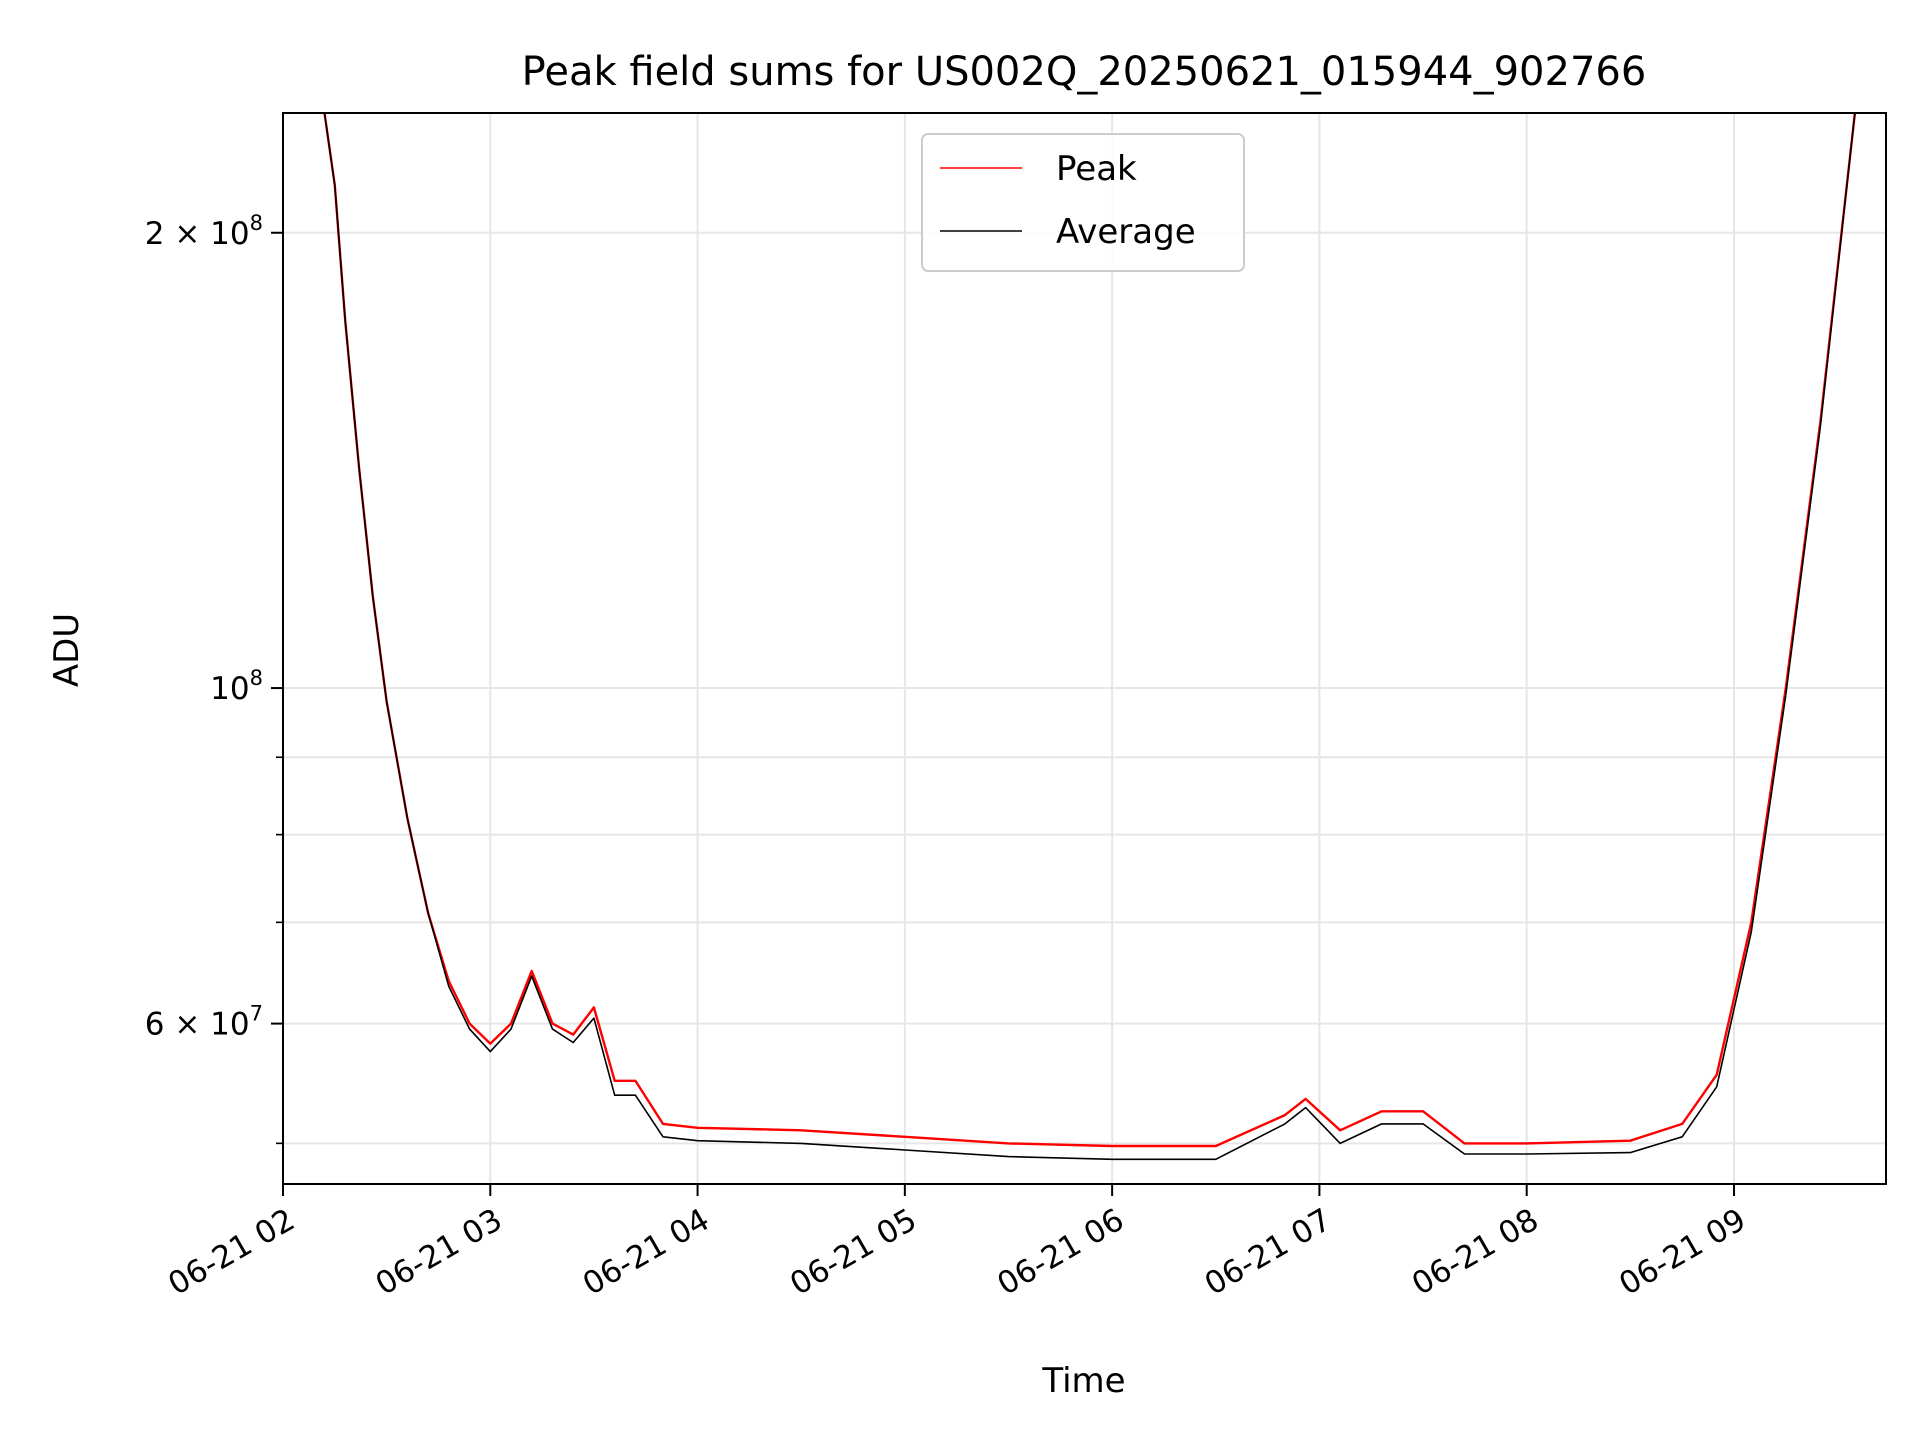 The width and height of the screenshot is (1920, 1440). Describe the element at coordinates (853, 1252) in the screenshot. I see `x-tick-label: 06-21 05` at that location.